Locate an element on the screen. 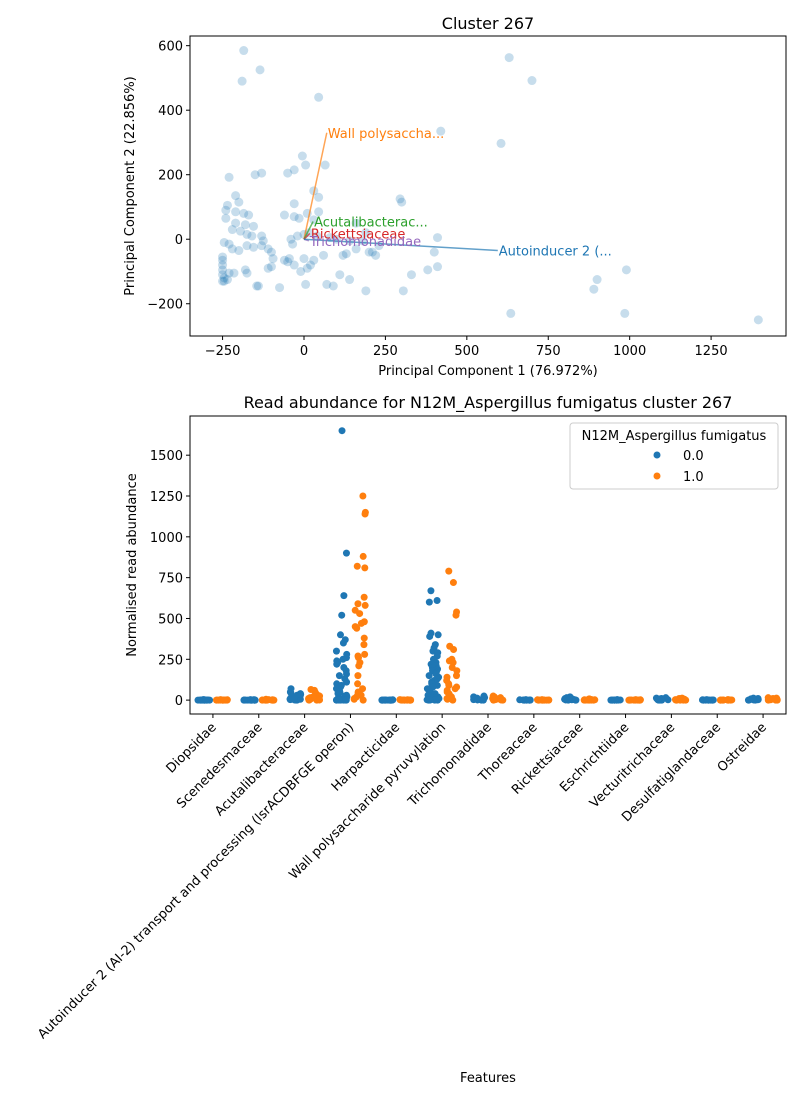 This screenshot has width=800, height=1100. strip-y-tick-label: 500 is located at coordinates (170, 619).